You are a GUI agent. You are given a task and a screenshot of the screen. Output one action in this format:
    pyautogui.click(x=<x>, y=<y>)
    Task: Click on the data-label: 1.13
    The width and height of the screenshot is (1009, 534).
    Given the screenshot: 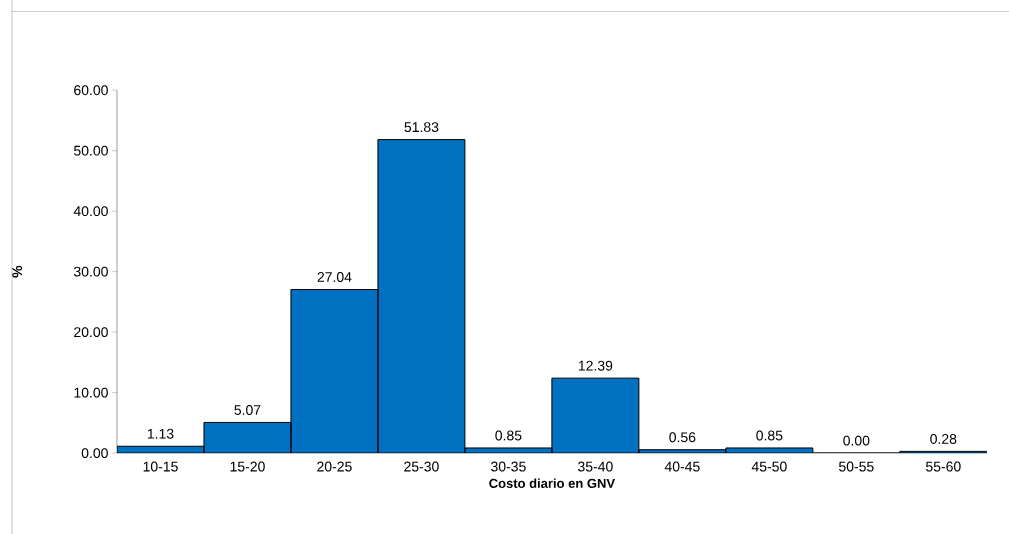 What is the action you would take?
    pyautogui.click(x=160, y=433)
    